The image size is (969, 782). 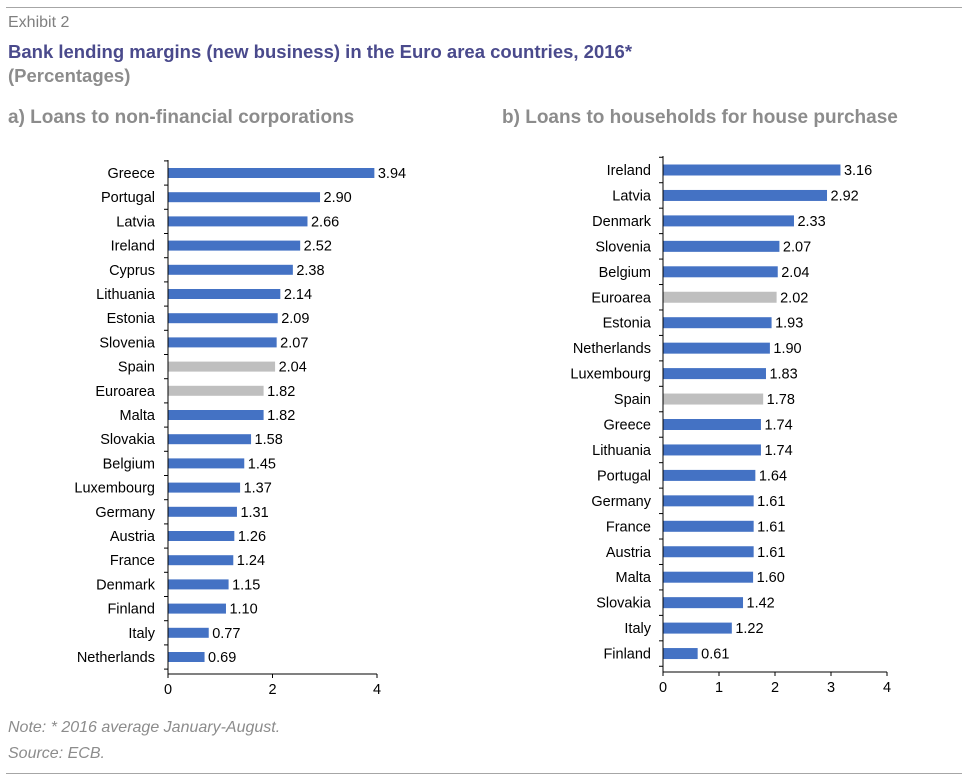 I want to click on value-label-b-2: 2.33, so click(x=811, y=222).